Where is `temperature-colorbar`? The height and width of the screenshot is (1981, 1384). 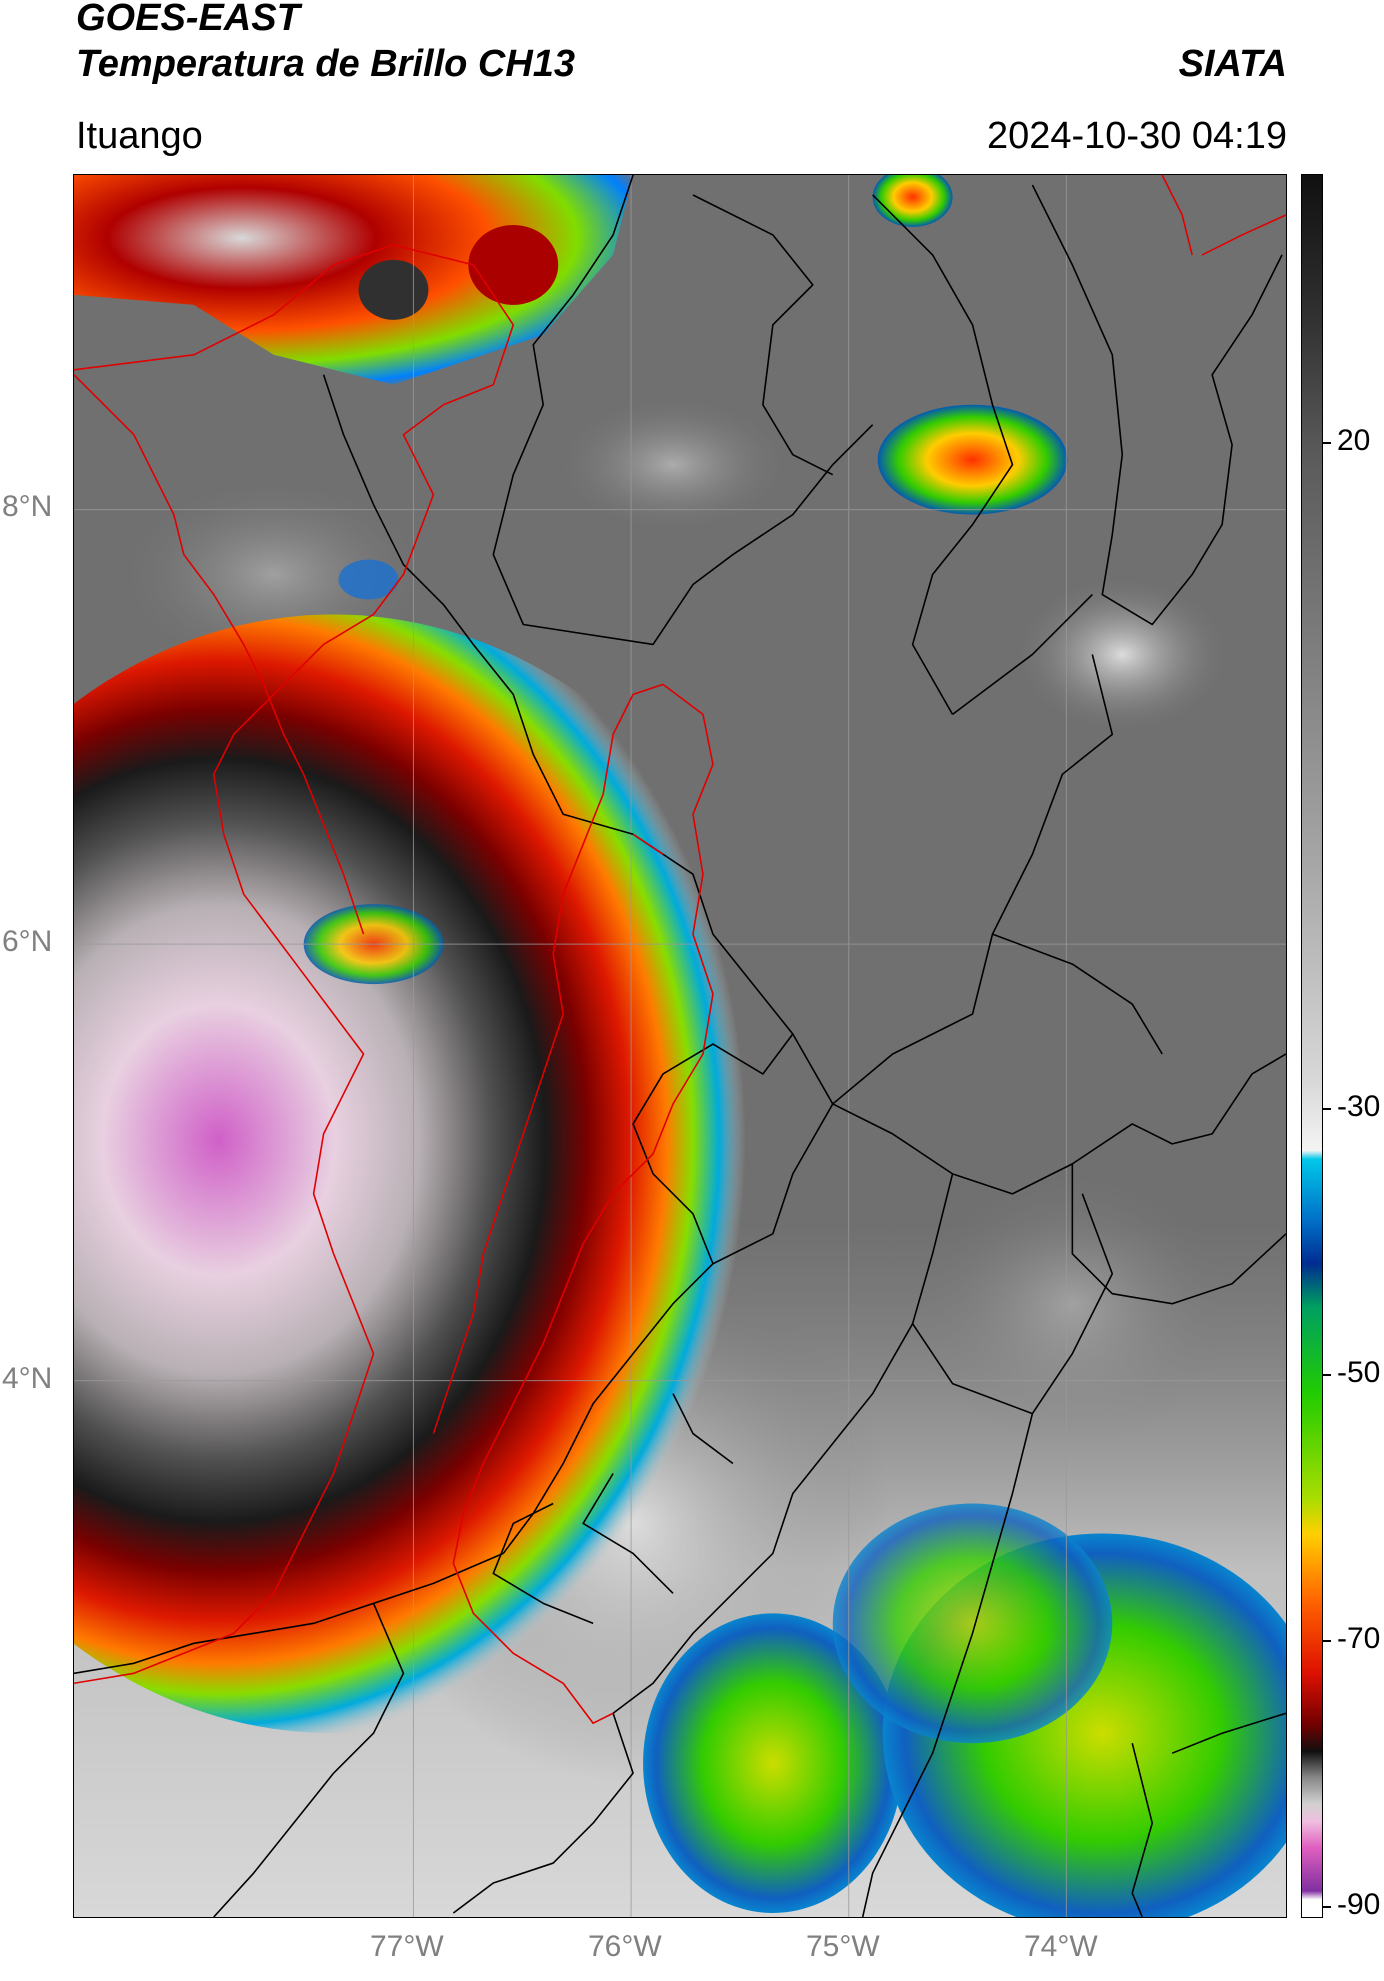 temperature-colorbar is located at coordinates (1312, 1046).